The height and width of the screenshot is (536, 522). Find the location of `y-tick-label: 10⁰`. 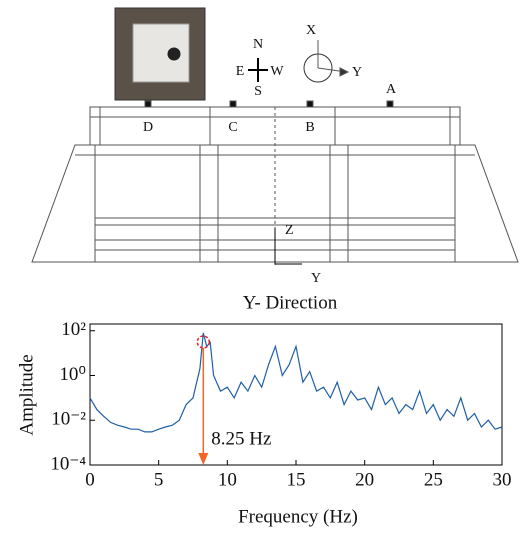

y-tick-label: 10⁰ is located at coordinates (72, 374).